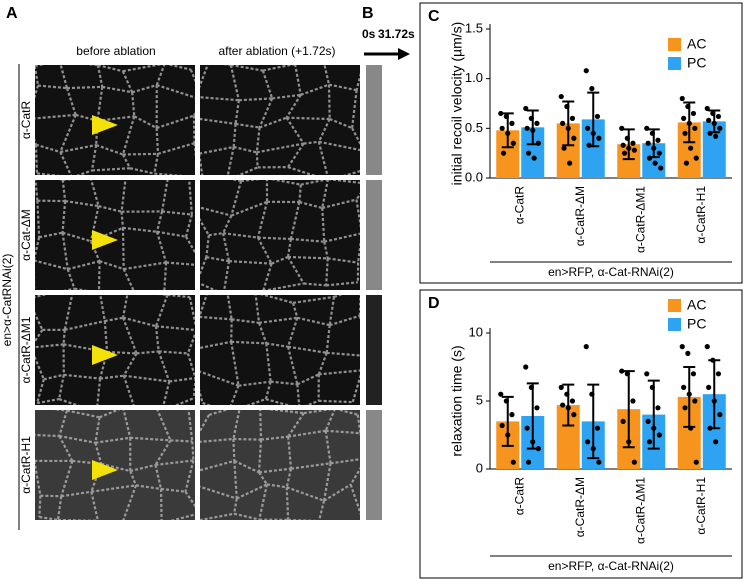  Describe the element at coordinates (404, 54) in the screenshot. I see `time-arrow-head` at that location.